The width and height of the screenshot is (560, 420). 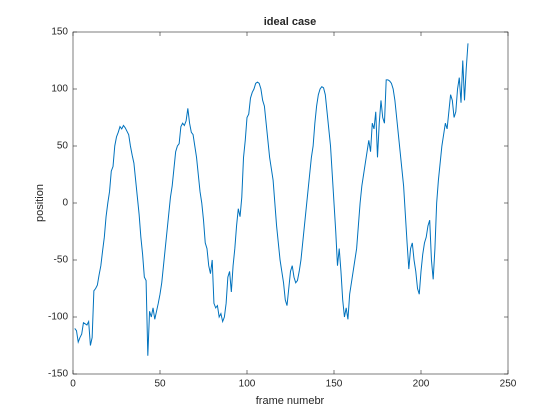 I want to click on x-tick-label: 250, so click(x=508, y=384).